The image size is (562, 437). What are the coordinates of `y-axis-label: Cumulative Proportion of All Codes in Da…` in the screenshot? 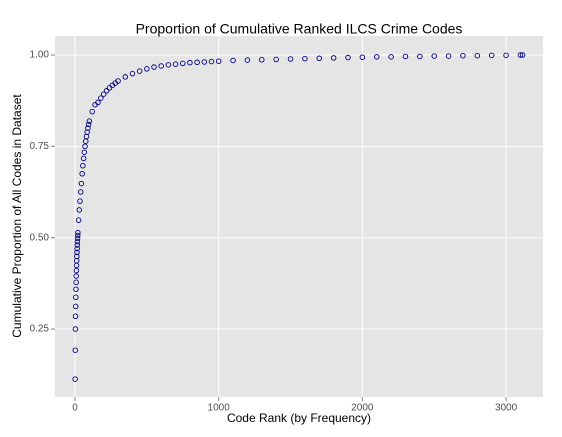 It's located at (17, 216).